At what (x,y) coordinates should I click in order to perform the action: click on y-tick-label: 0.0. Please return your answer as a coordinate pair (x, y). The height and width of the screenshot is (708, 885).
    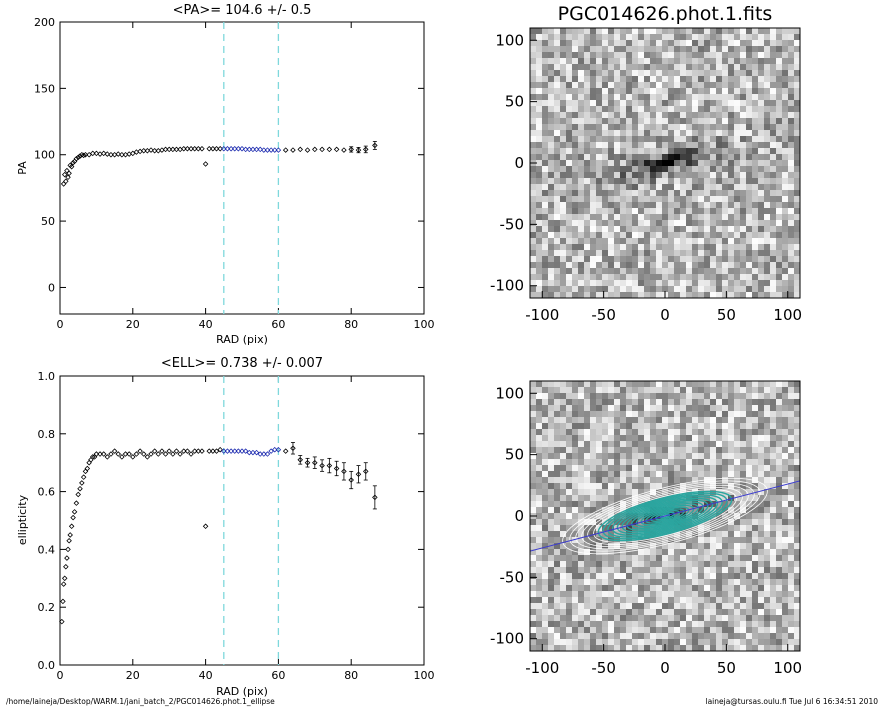
    Looking at the image, I should click on (47, 665).